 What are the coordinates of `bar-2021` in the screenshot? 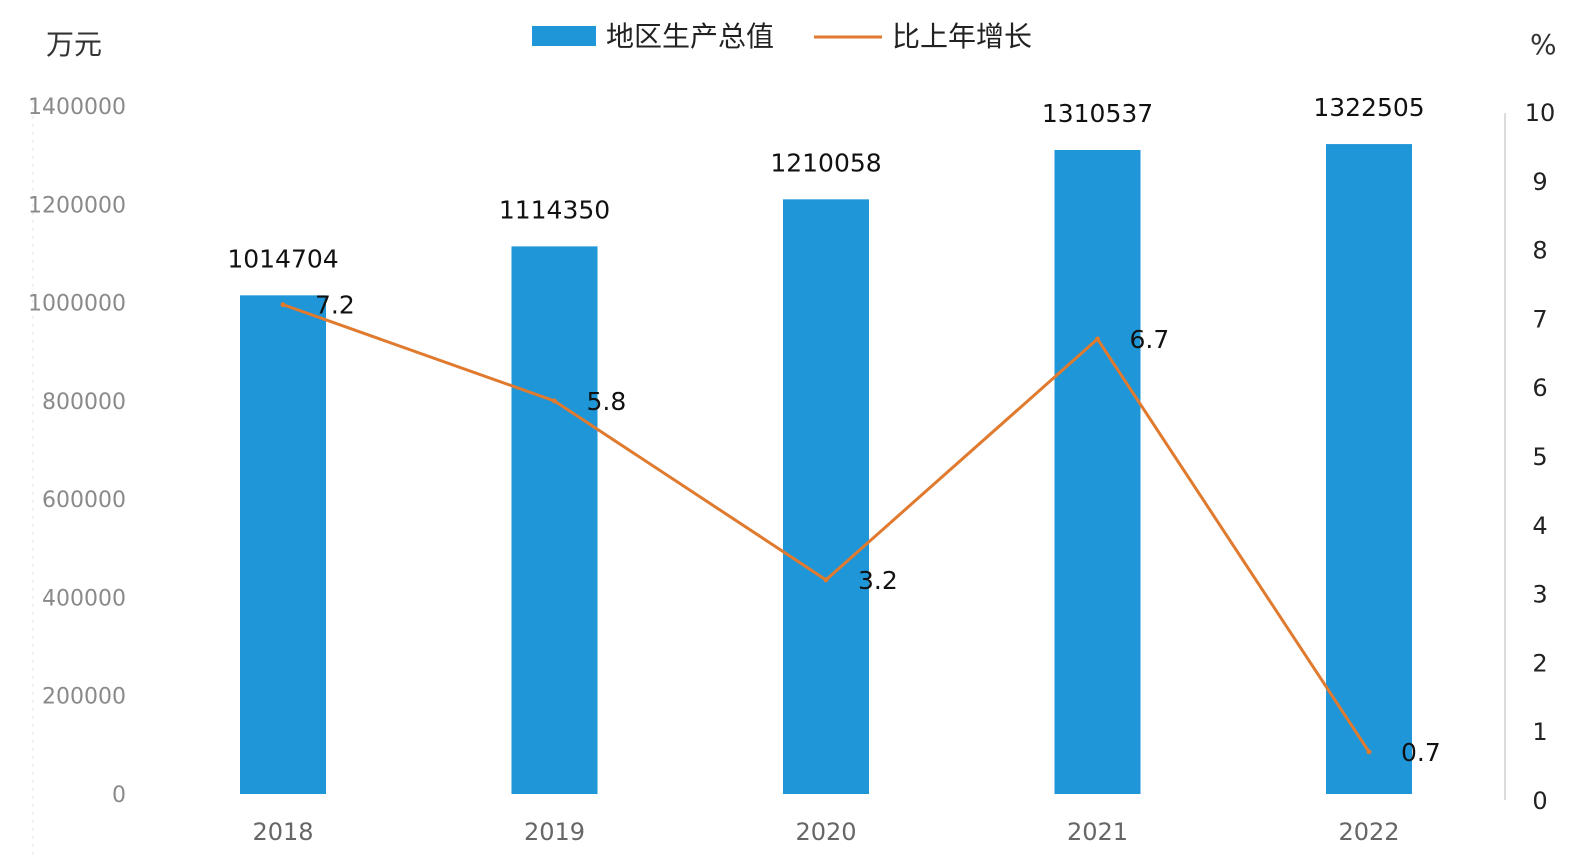 It's located at (1097, 472).